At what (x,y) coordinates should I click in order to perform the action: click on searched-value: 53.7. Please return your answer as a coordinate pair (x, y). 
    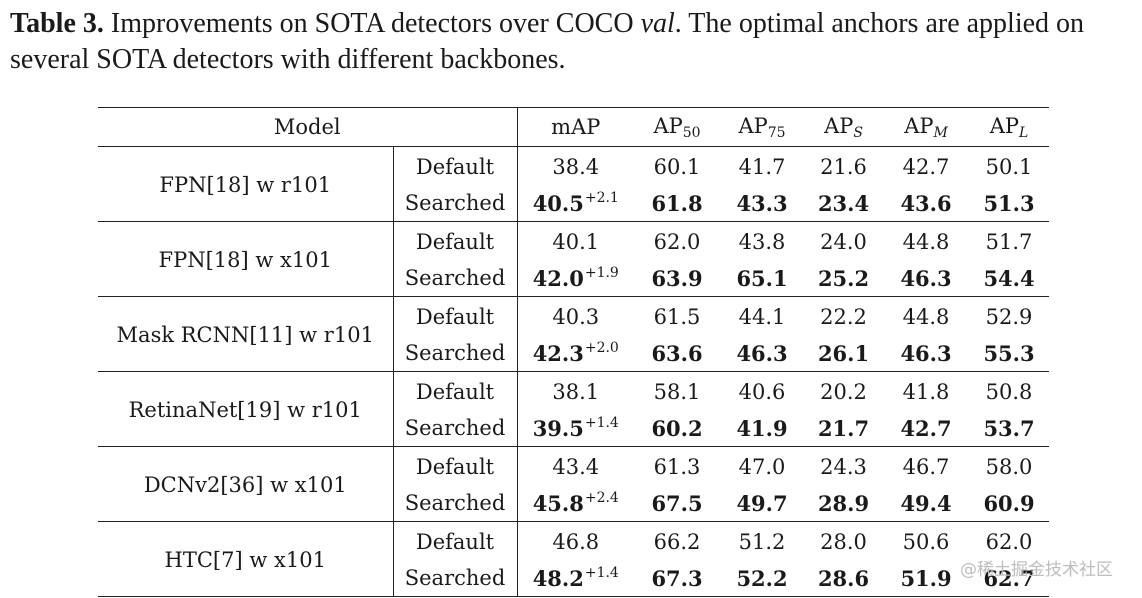
    Looking at the image, I should click on (1009, 428).